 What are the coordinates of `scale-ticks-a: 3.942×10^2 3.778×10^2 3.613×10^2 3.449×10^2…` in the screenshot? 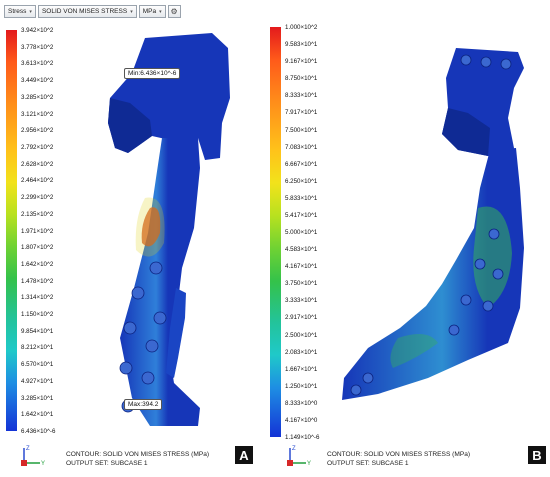 It's located at (61, 231).